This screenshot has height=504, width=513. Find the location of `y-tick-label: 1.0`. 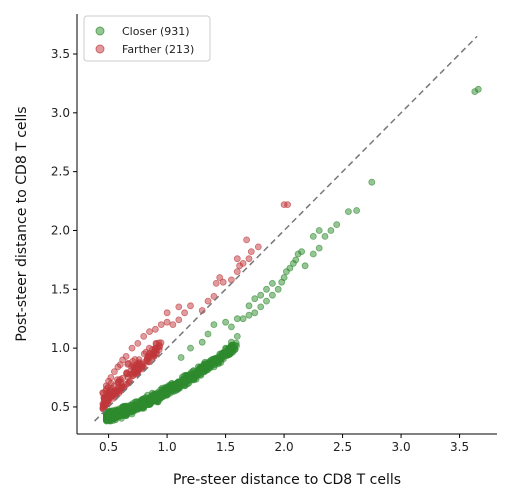

y-tick-label: 1.0 is located at coordinates (60, 348).